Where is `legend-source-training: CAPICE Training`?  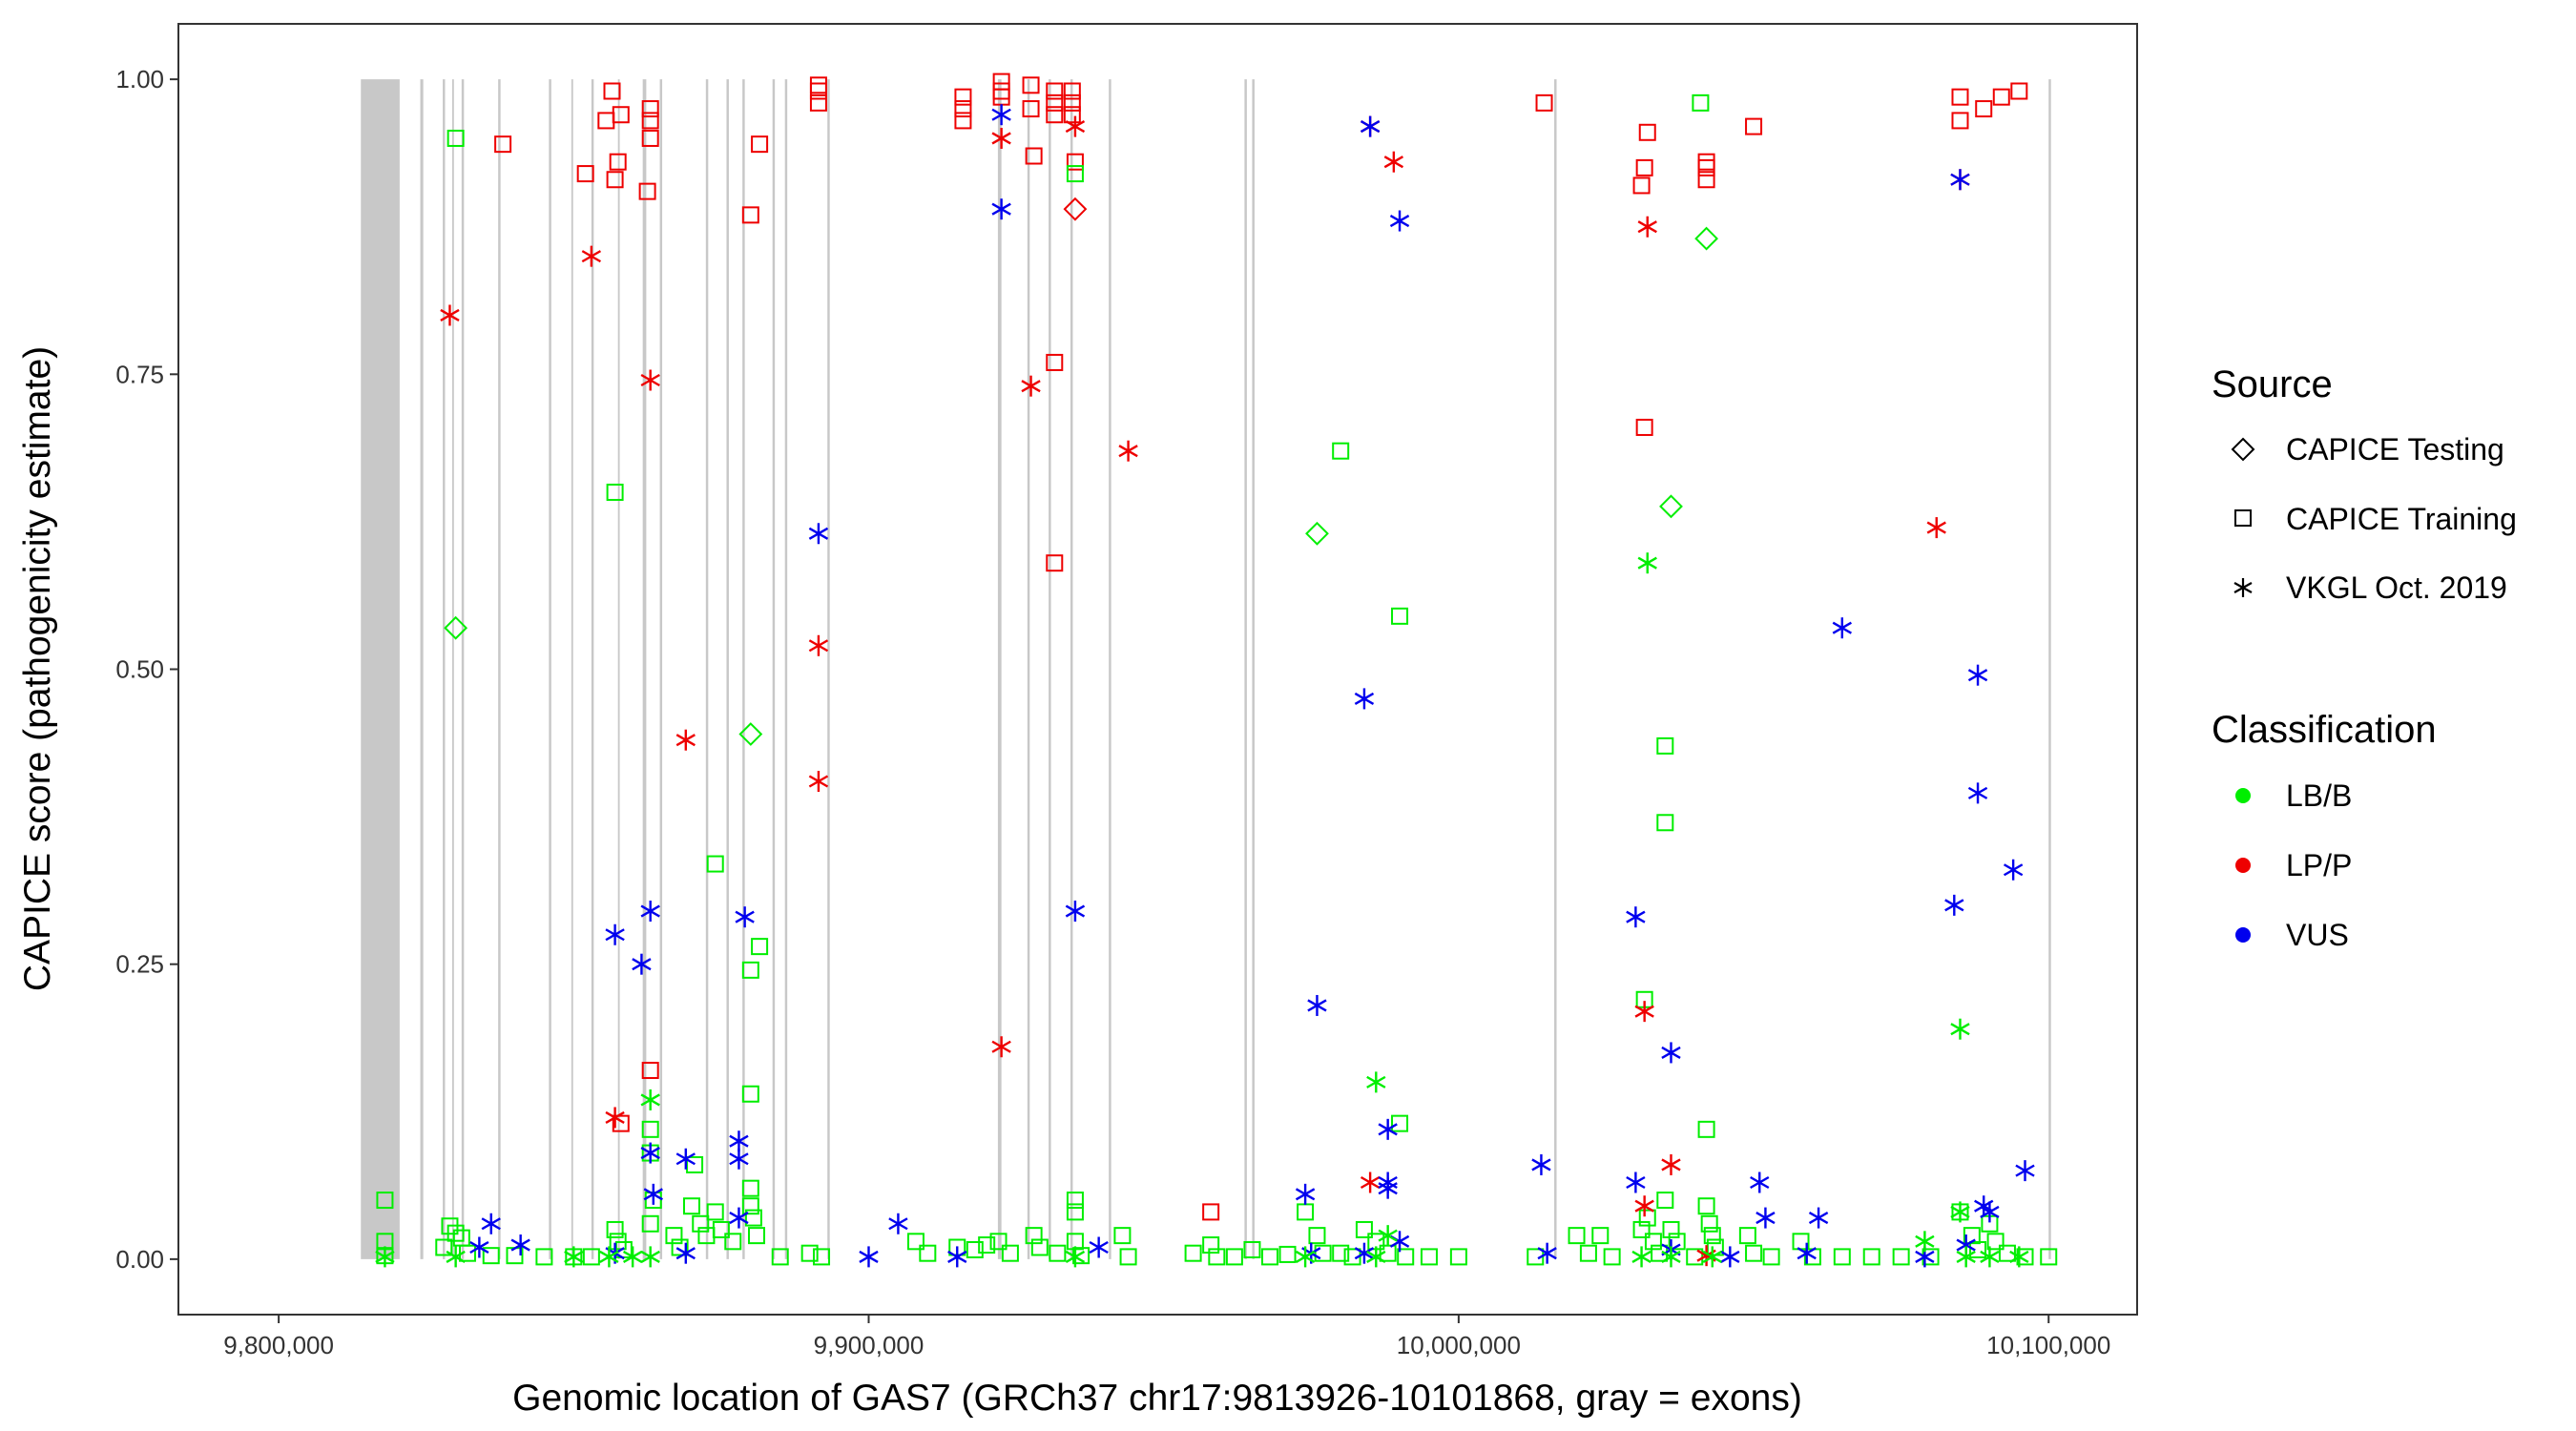 legend-source-training: CAPICE Training is located at coordinates (2375, 519).